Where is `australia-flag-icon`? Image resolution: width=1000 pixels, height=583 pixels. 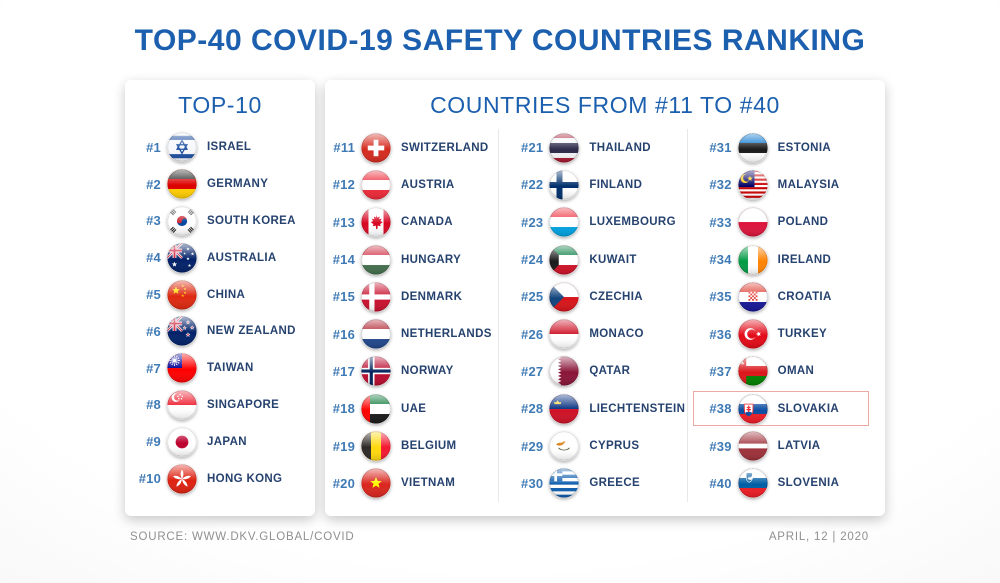 australia-flag-icon is located at coordinates (182, 258).